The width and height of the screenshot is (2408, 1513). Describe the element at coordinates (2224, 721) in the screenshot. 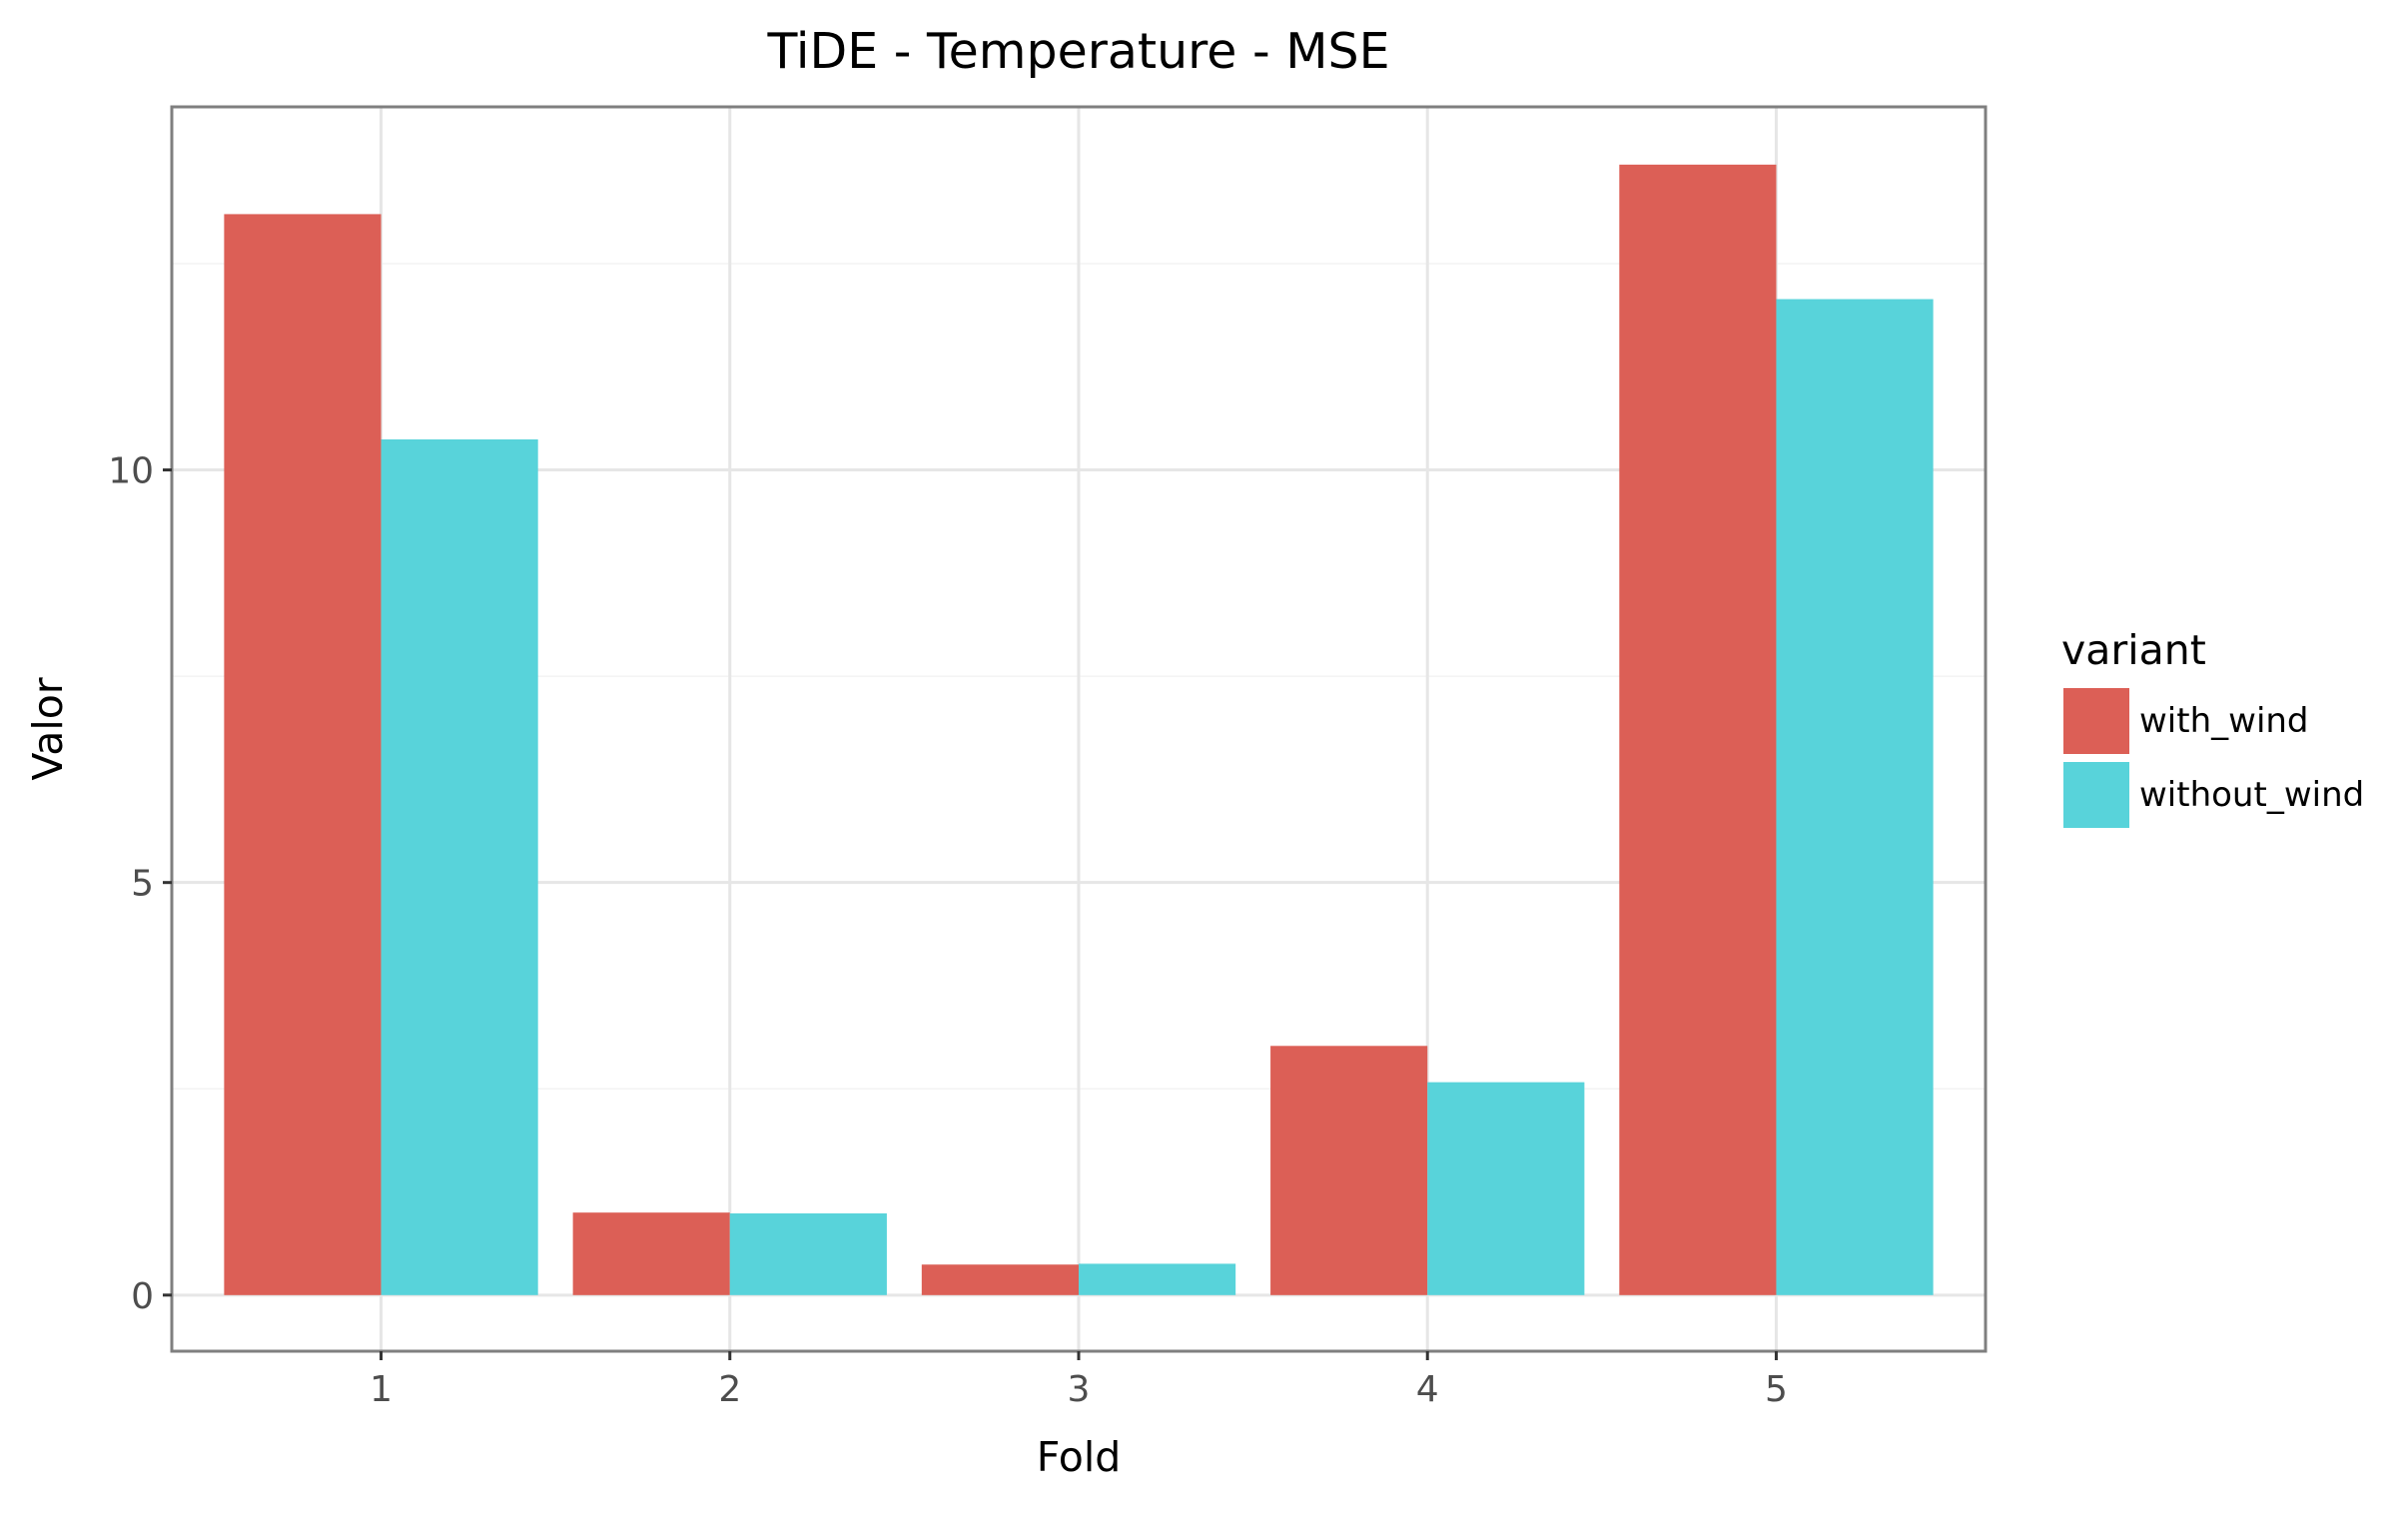

I see `legend-label-with-wind: with_wind` at that location.